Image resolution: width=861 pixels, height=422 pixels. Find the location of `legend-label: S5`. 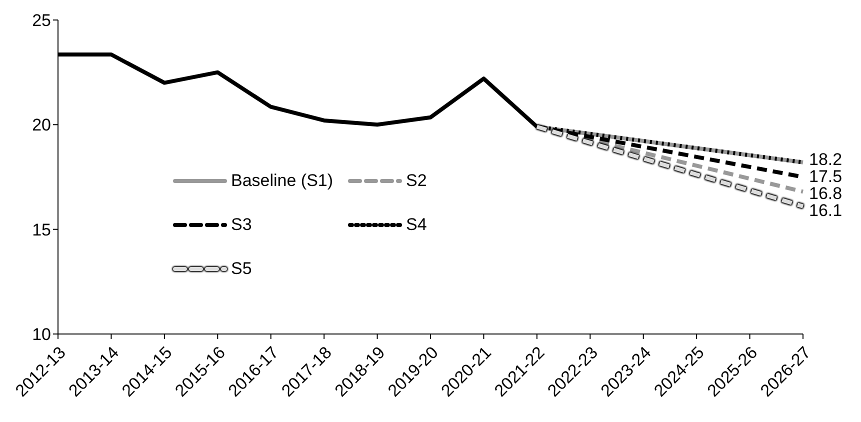

legend-label: S5 is located at coordinates (241, 268).